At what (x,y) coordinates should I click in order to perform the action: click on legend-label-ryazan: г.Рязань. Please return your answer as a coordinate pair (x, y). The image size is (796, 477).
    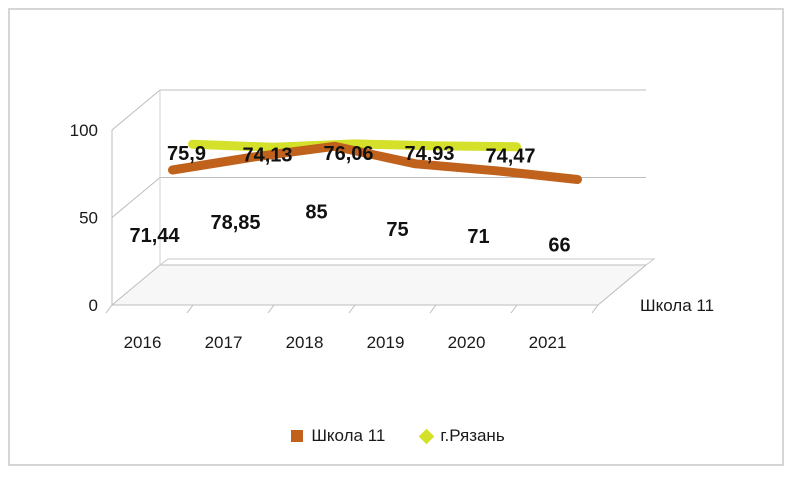
    Looking at the image, I should click on (472, 435).